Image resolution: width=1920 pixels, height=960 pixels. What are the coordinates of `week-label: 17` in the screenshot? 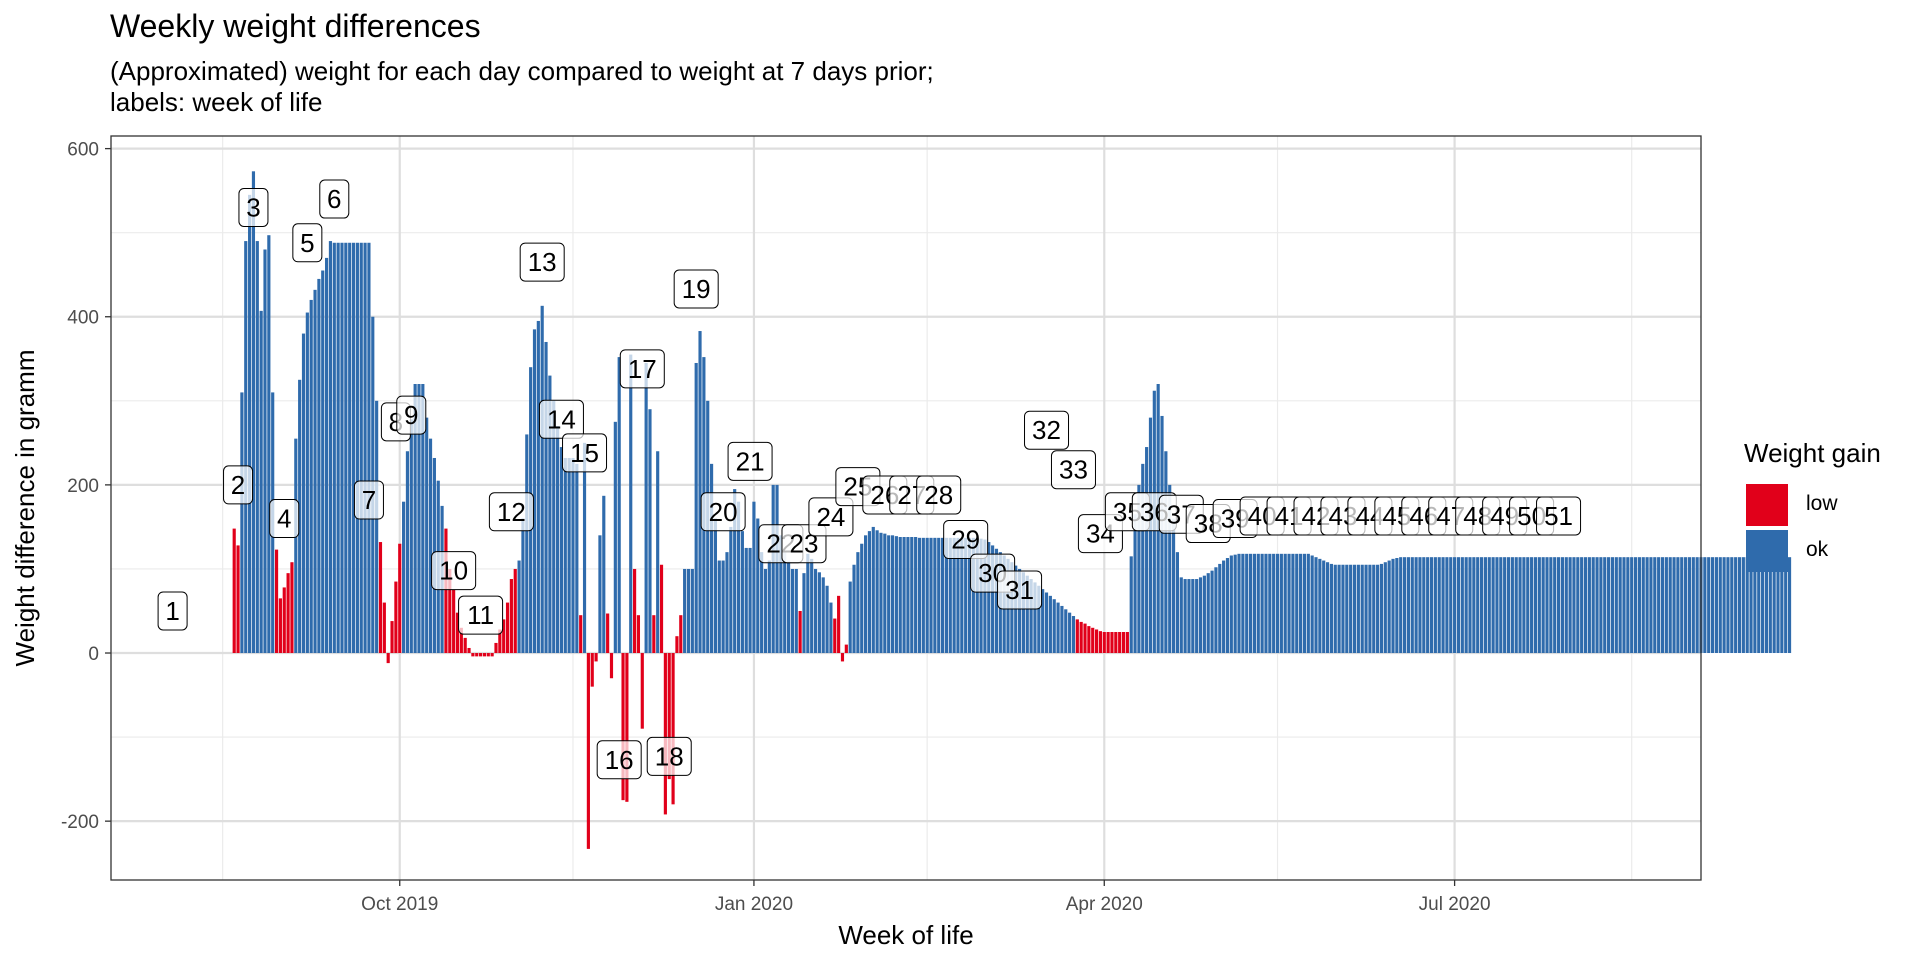 It's located at (642, 369).